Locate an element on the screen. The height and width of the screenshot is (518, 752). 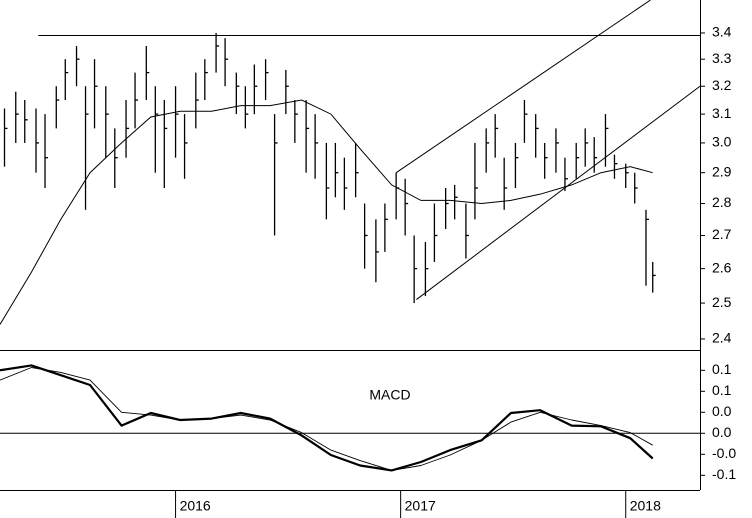
x-tick-label: 2018 is located at coordinates (645, 506).